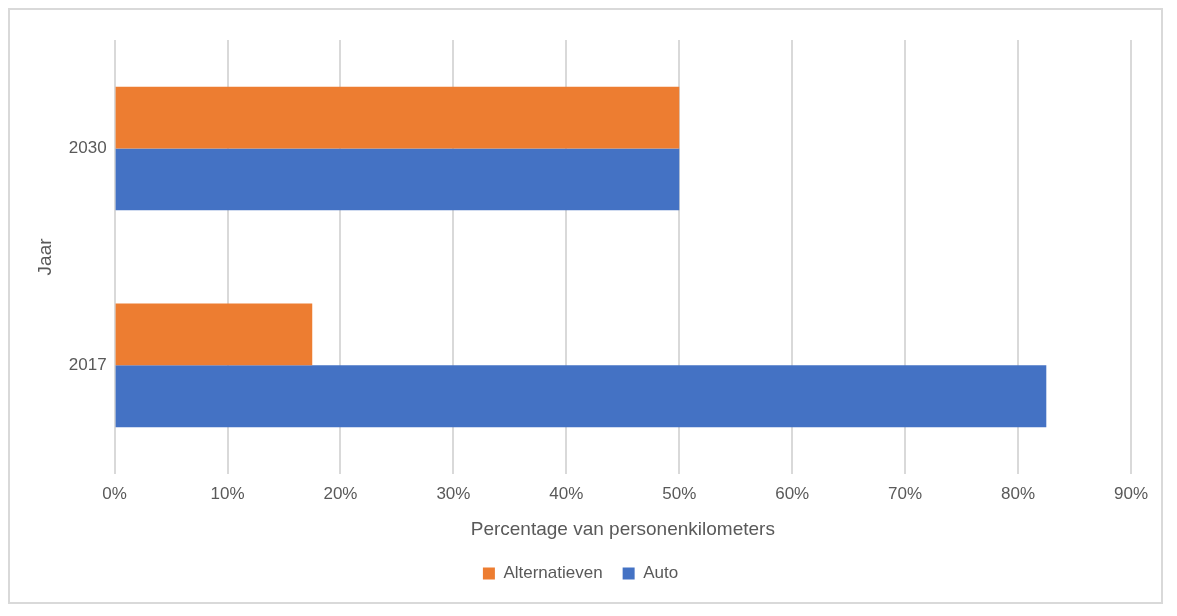 Image resolution: width=1177 pixels, height=616 pixels. I want to click on x-tick-label: 70%, so click(905, 493).